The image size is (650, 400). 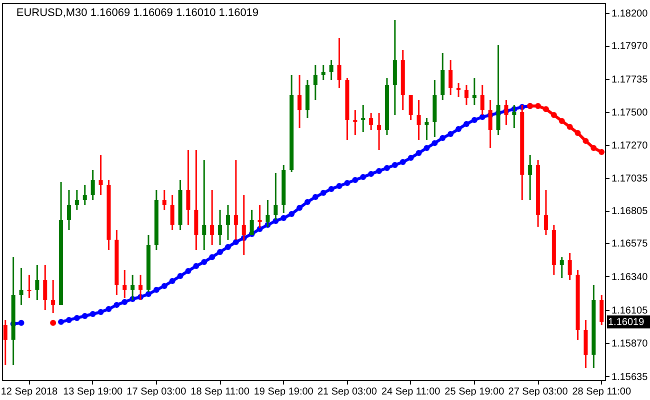 What do you see at coordinates (137, 13) in the screenshot?
I see `chart-title: EURUSD,M30 1.16069 1.16069 1.16010 1.16019` at bounding box center [137, 13].